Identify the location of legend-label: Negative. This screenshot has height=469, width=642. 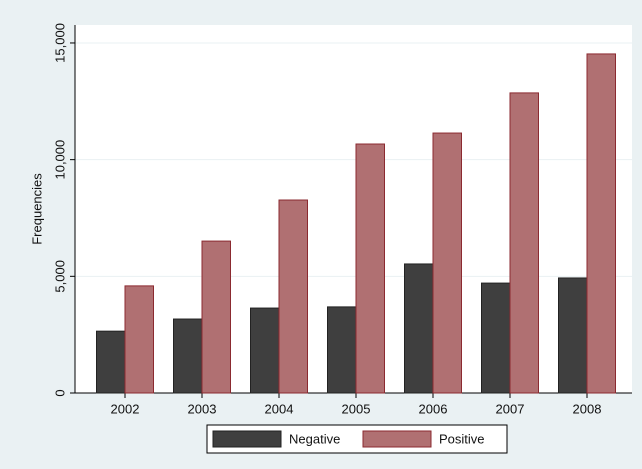
(314, 438).